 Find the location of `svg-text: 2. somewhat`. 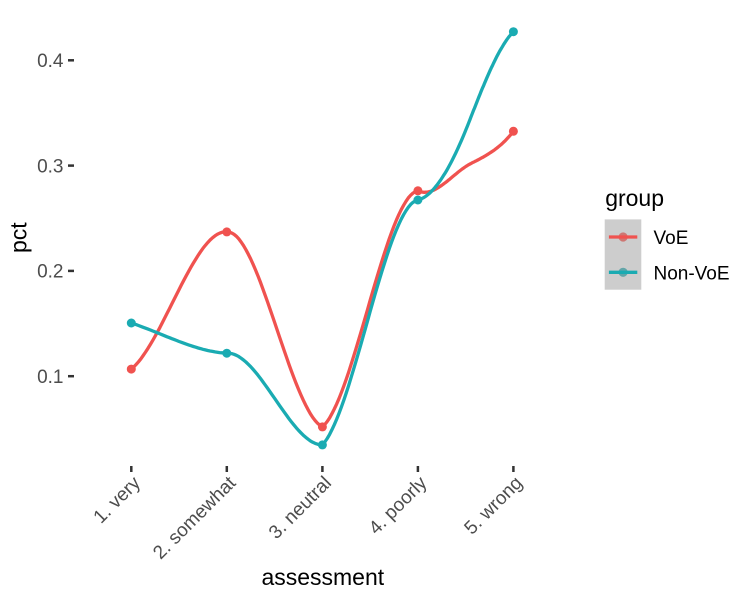

svg-text: 2. somewhat is located at coordinates (195, 518).